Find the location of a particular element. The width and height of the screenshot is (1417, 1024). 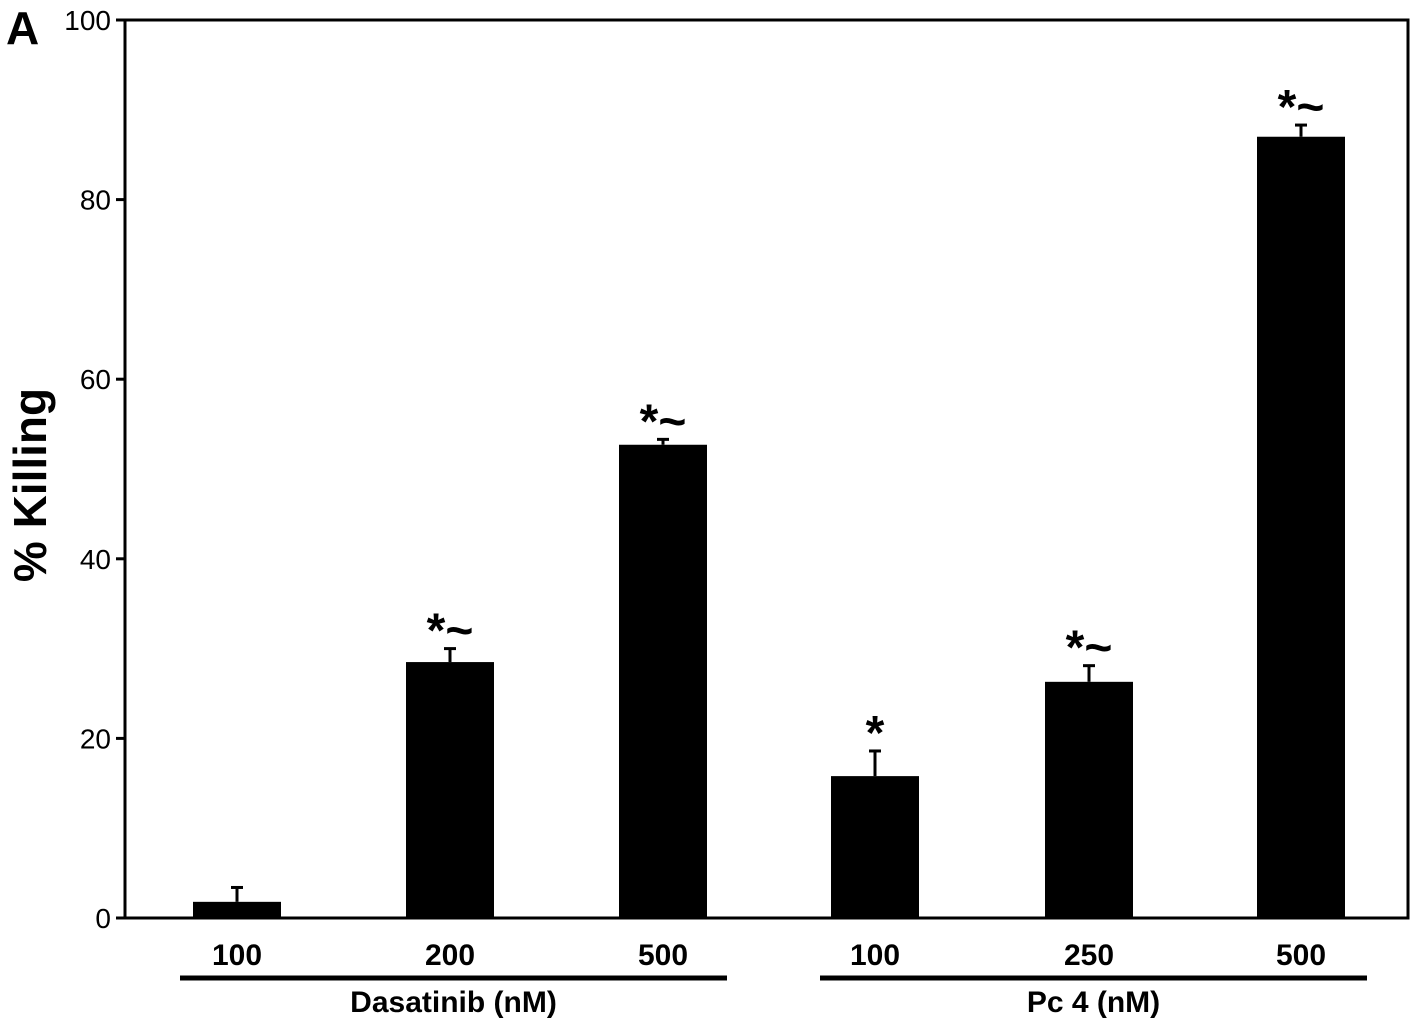

y-tick-label: 60 is located at coordinates (95, 379).